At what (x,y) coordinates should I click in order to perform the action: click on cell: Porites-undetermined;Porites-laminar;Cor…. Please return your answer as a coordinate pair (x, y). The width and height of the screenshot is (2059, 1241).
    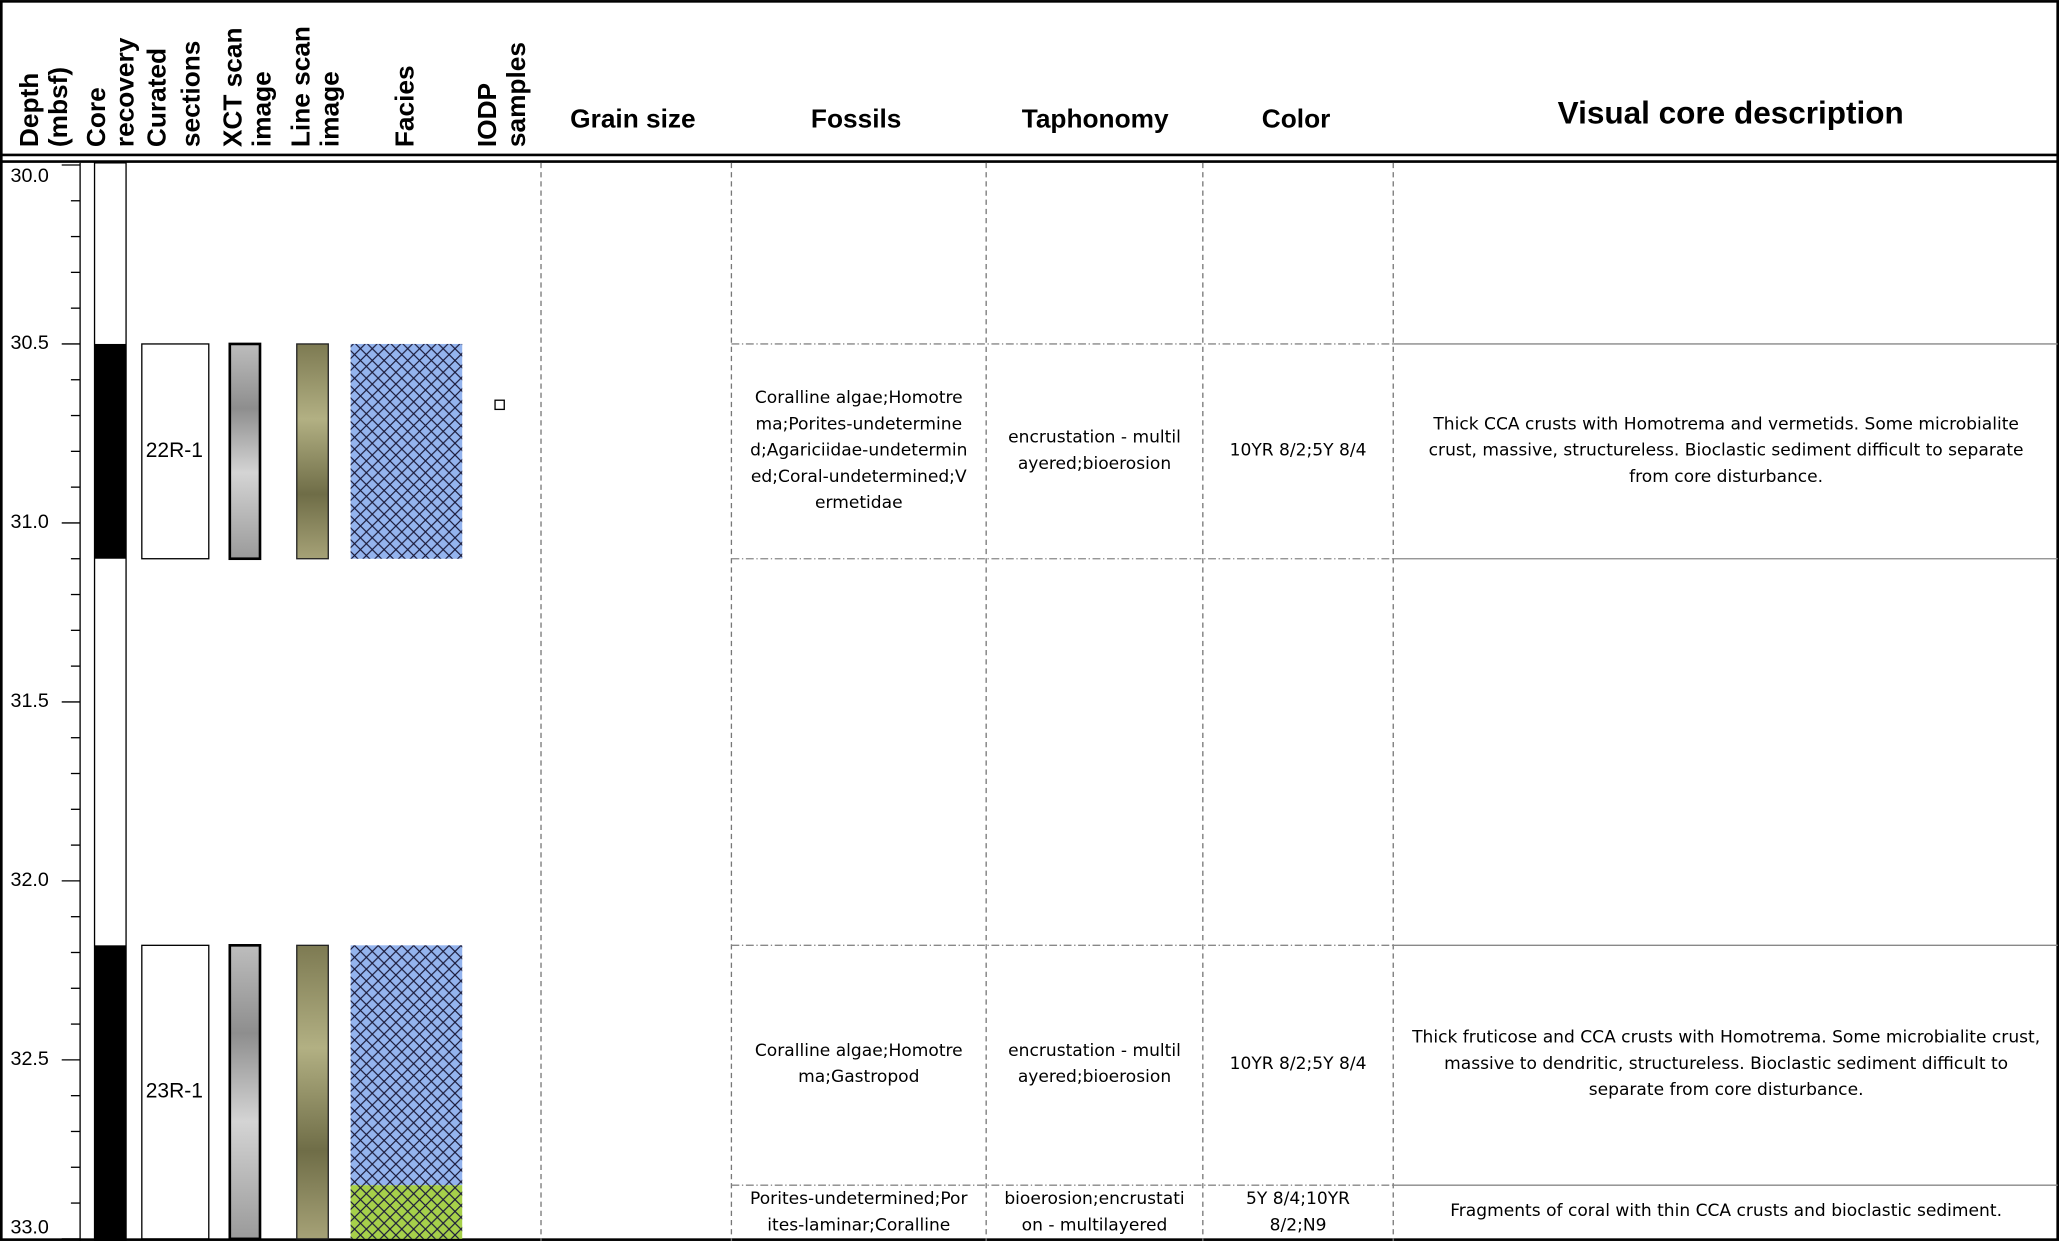
    Looking at the image, I should click on (859, 1212).